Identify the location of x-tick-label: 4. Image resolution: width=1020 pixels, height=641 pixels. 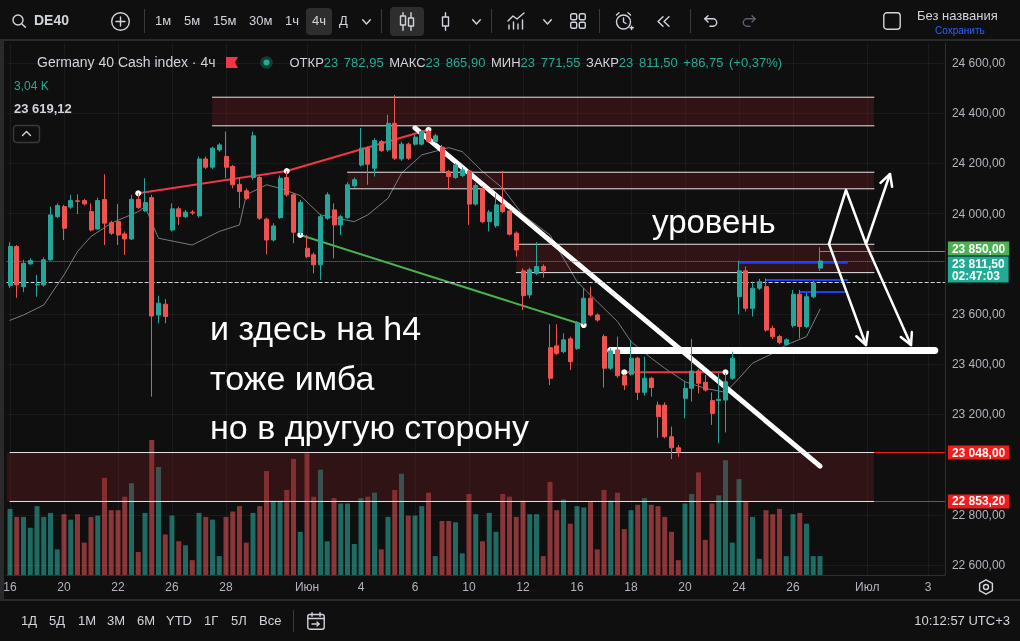
(361, 587).